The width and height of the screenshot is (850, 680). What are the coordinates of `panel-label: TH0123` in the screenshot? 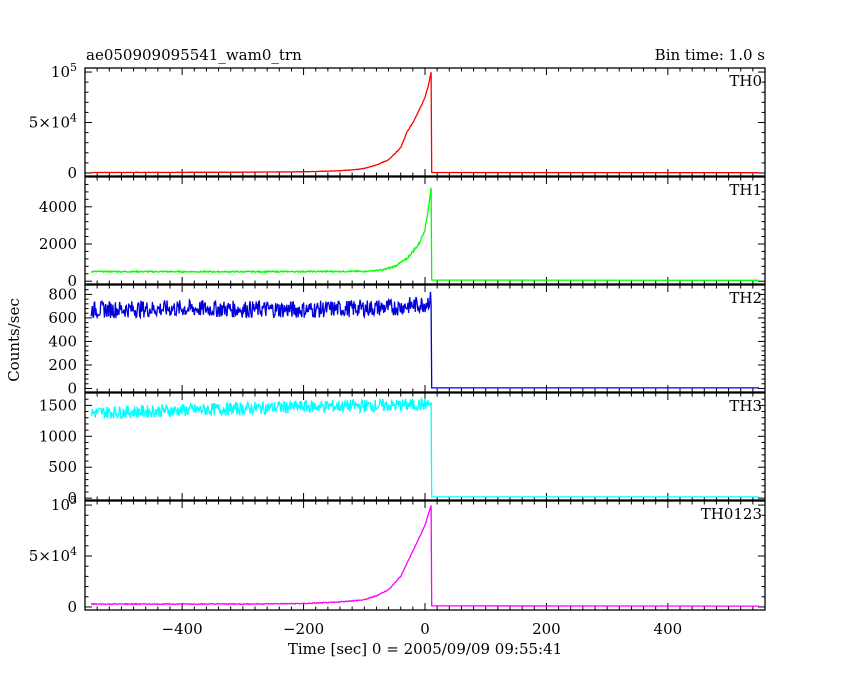 It's located at (731, 514).